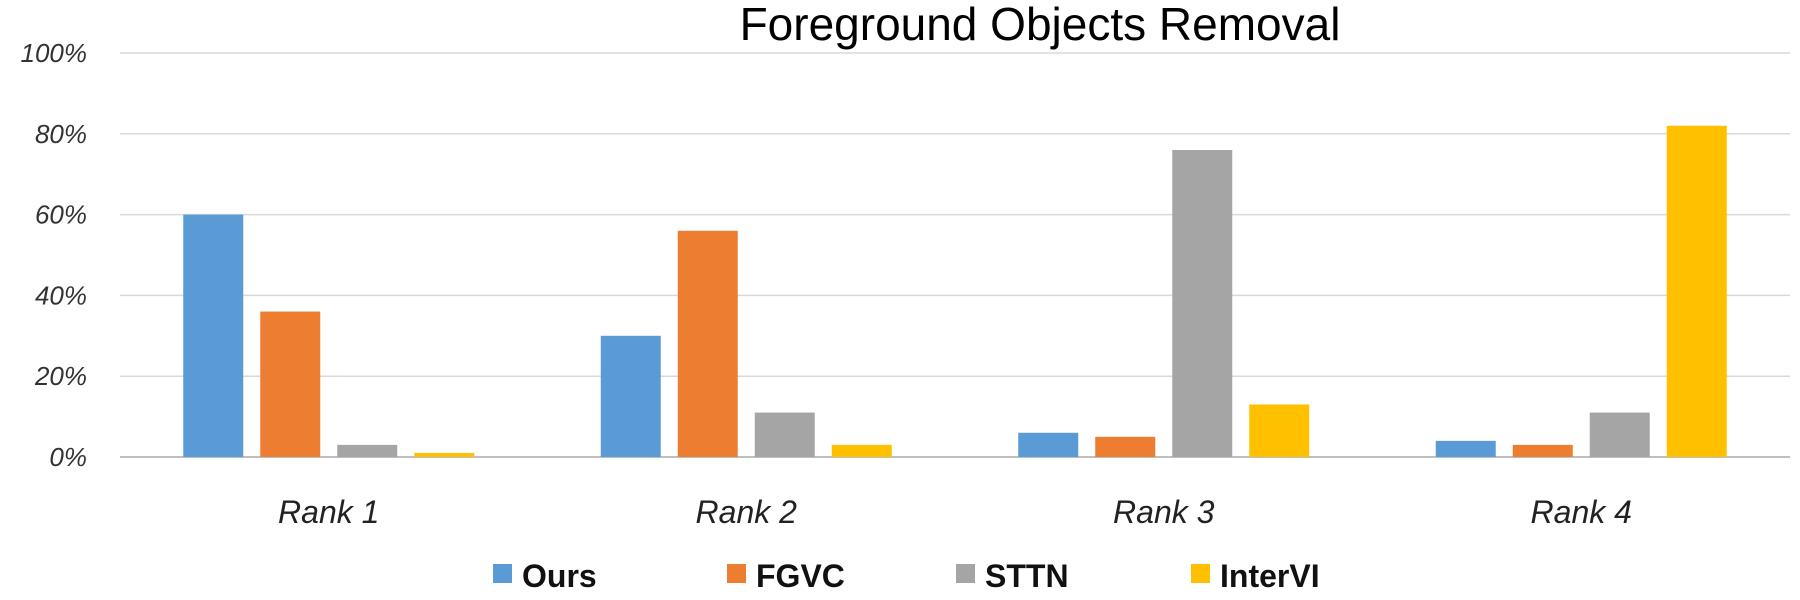  Describe the element at coordinates (1164, 512) in the screenshot. I see `x-tick-label: Rank 3` at that location.